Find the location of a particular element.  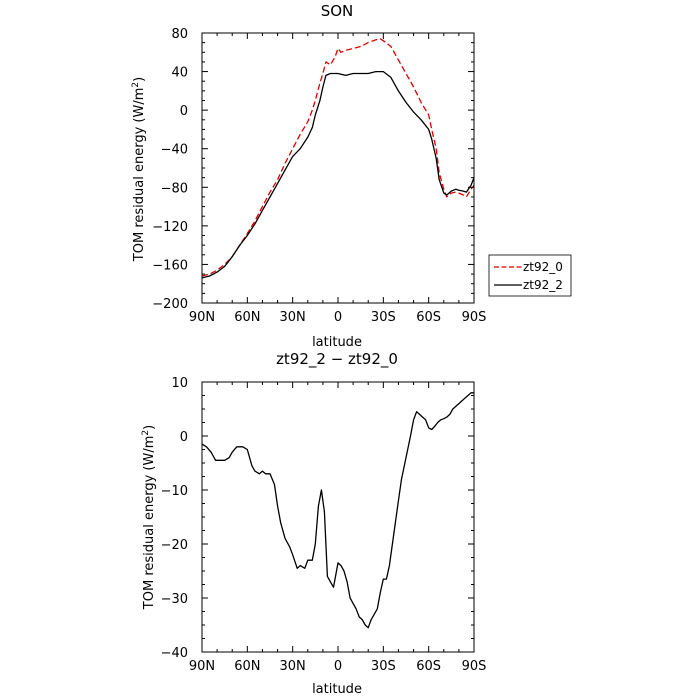

legend: zt92_0 zt92_2 is located at coordinates (530, 275).